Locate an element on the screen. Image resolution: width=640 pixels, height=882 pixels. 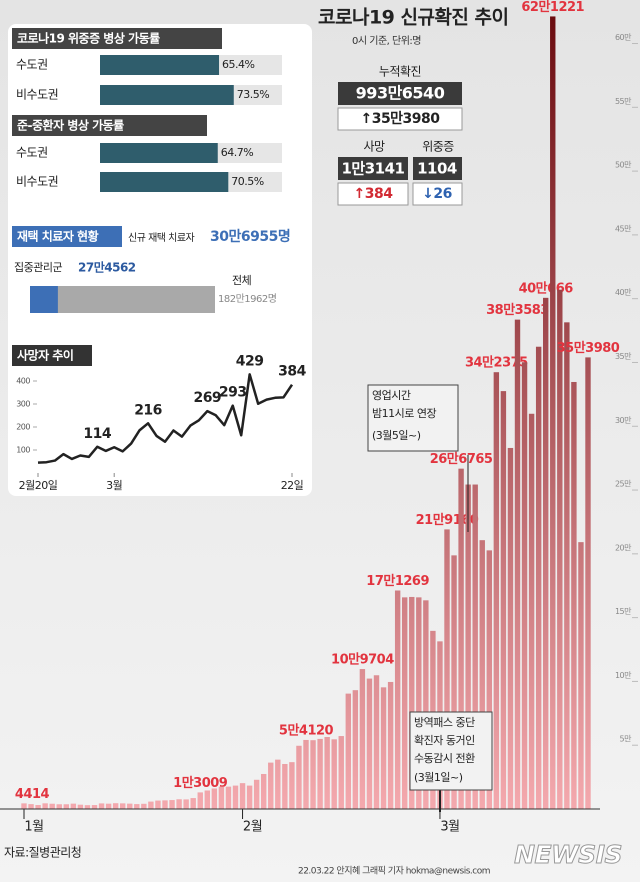
home-new-label: 신규 재택 치료자 is located at coordinates (161, 238).